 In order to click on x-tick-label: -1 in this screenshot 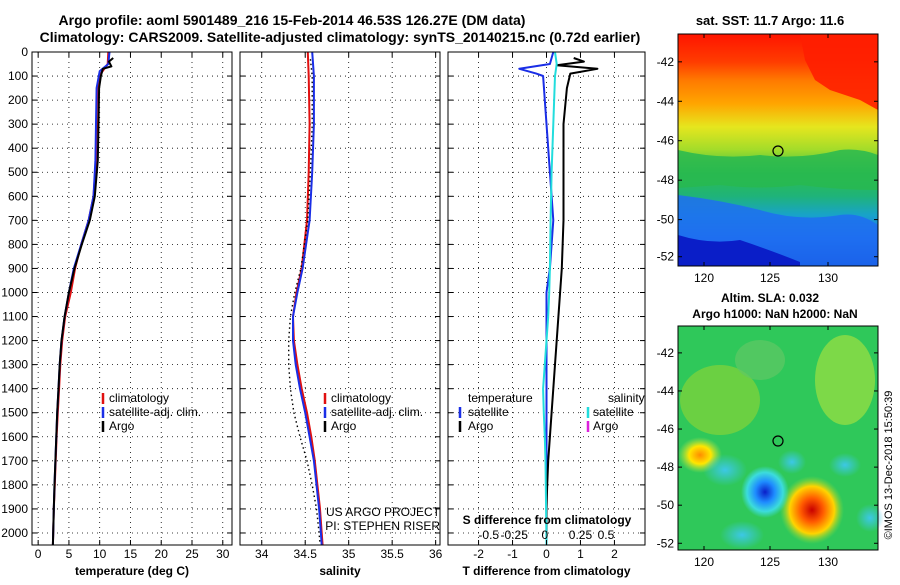, I will do `click(512, 554)`.